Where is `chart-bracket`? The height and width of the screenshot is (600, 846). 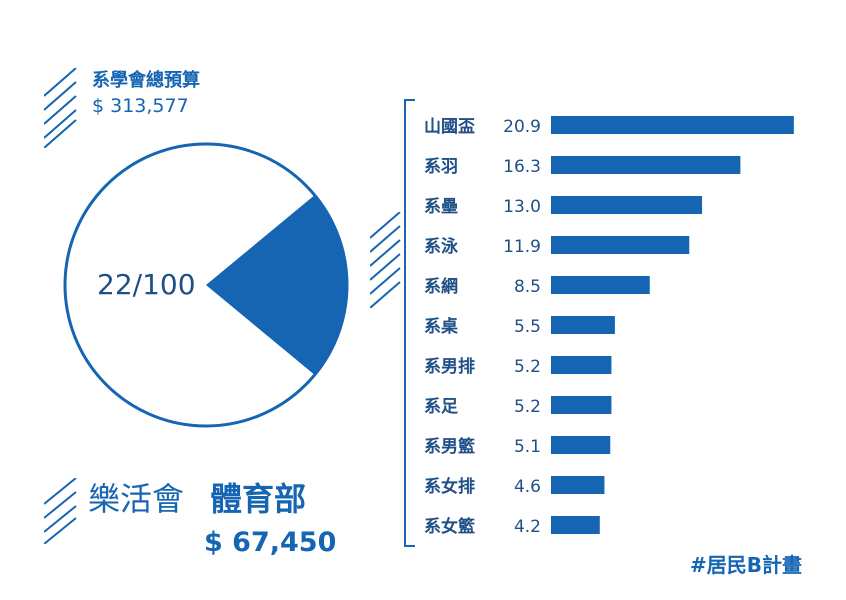
chart-bracket is located at coordinates (409, 323).